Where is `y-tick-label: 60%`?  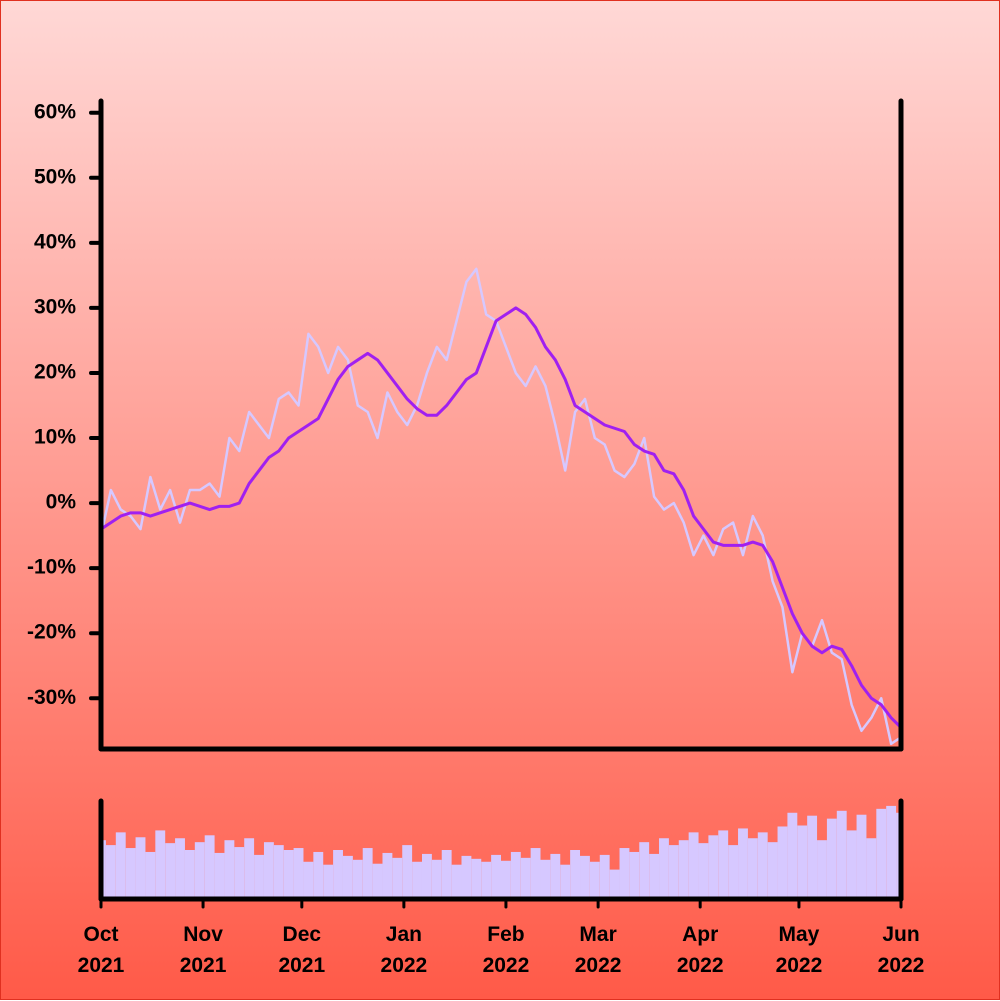
y-tick-label: 60% is located at coordinates (55, 111).